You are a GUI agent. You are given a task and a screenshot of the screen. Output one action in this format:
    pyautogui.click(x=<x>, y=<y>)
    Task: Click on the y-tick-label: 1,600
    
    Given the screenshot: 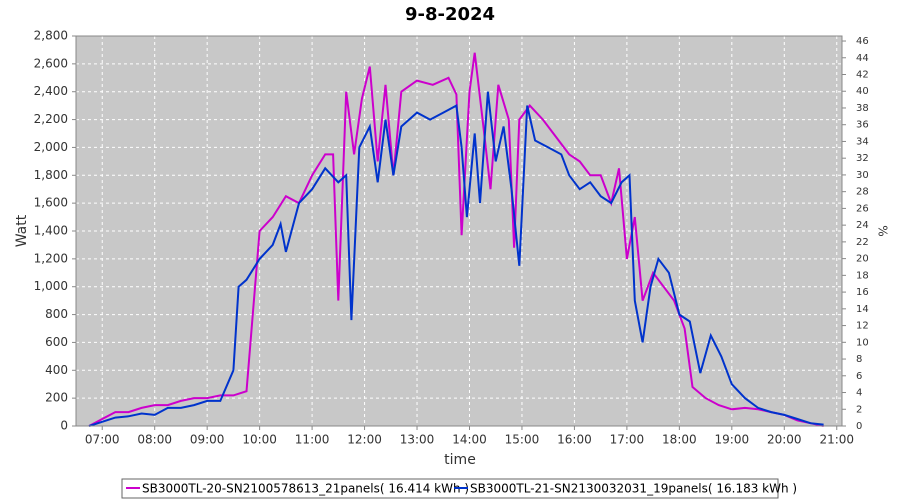 What is the action you would take?
    pyautogui.click(x=51, y=203)
    